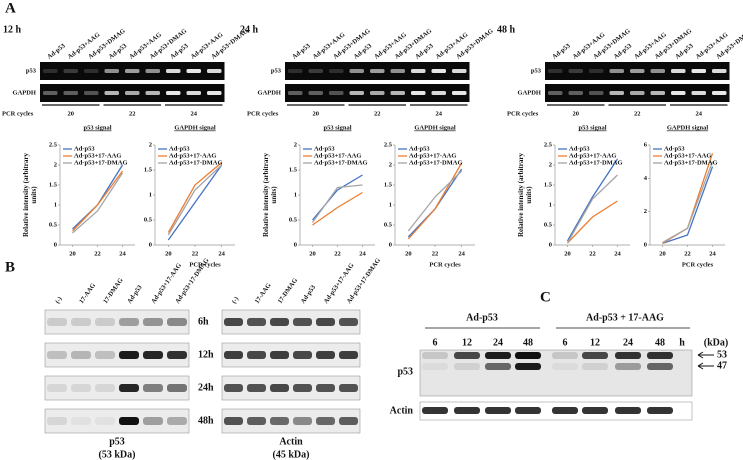  I want to click on marker-label: 53, so click(722, 354).